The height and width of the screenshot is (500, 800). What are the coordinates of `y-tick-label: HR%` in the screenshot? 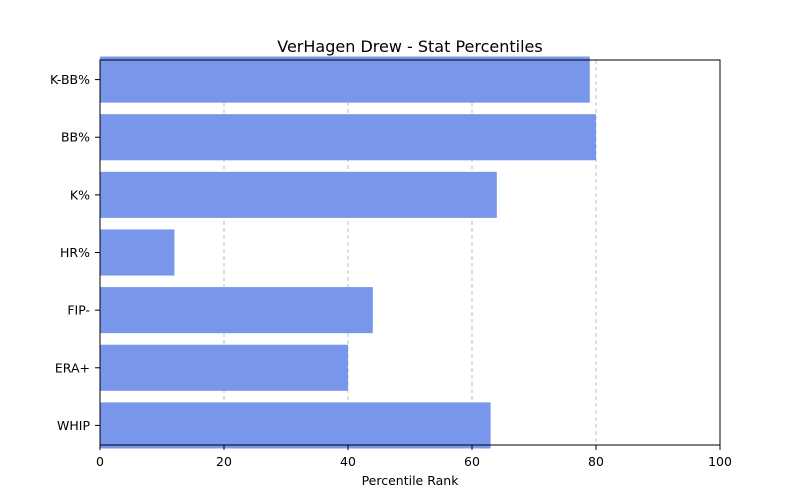 It's located at (75, 252).